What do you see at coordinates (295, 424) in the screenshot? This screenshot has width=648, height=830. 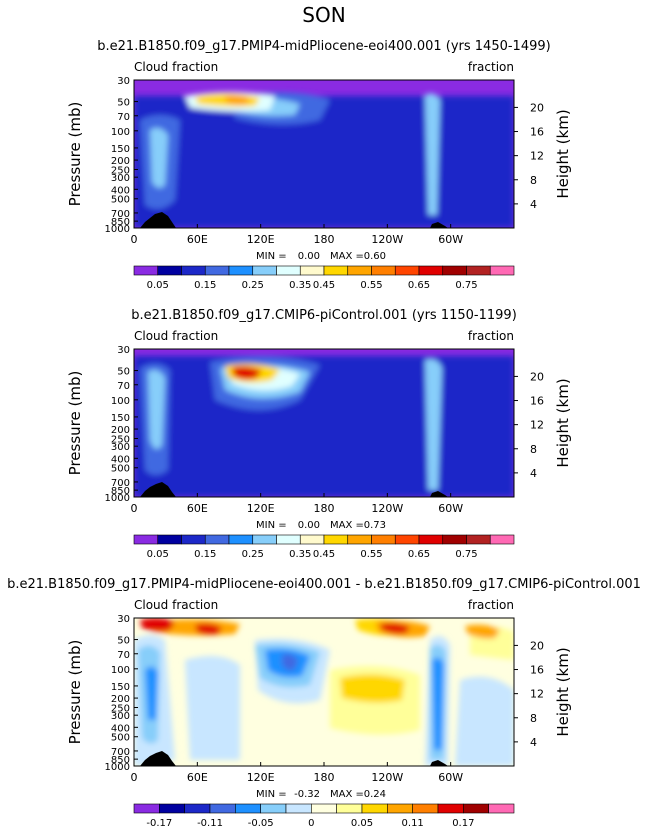 I see `panel-2-region-light-blue` at bounding box center [295, 424].